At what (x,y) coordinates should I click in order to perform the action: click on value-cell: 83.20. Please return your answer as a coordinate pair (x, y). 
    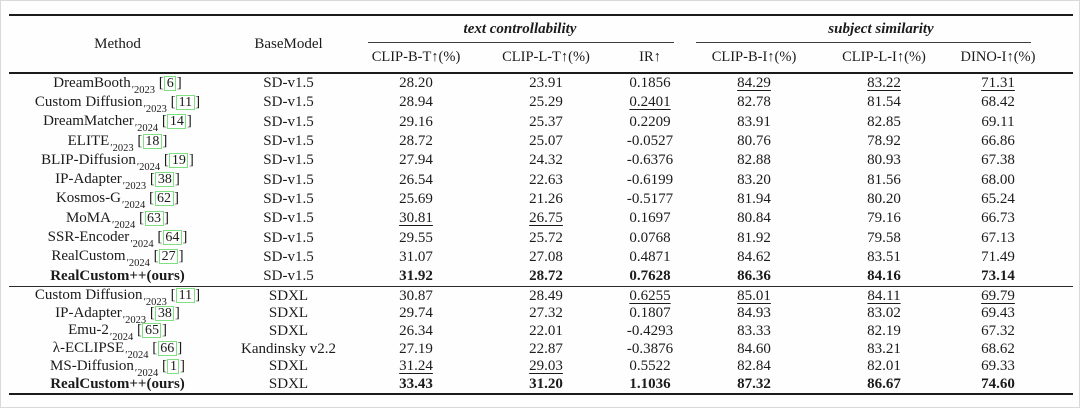
    Looking at the image, I should click on (754, 179).